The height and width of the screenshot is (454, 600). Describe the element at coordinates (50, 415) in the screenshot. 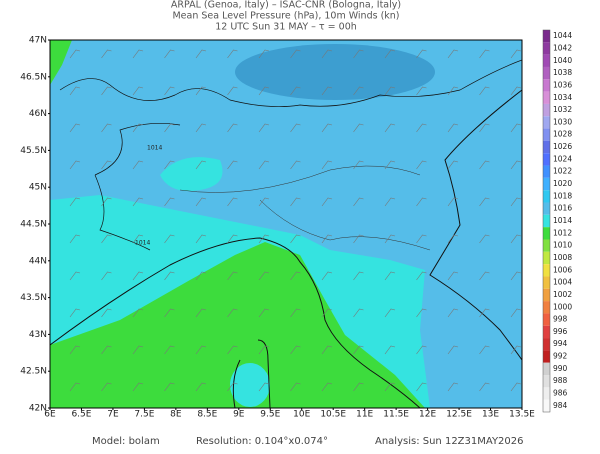

I see `lon-label: 6E` at that location.